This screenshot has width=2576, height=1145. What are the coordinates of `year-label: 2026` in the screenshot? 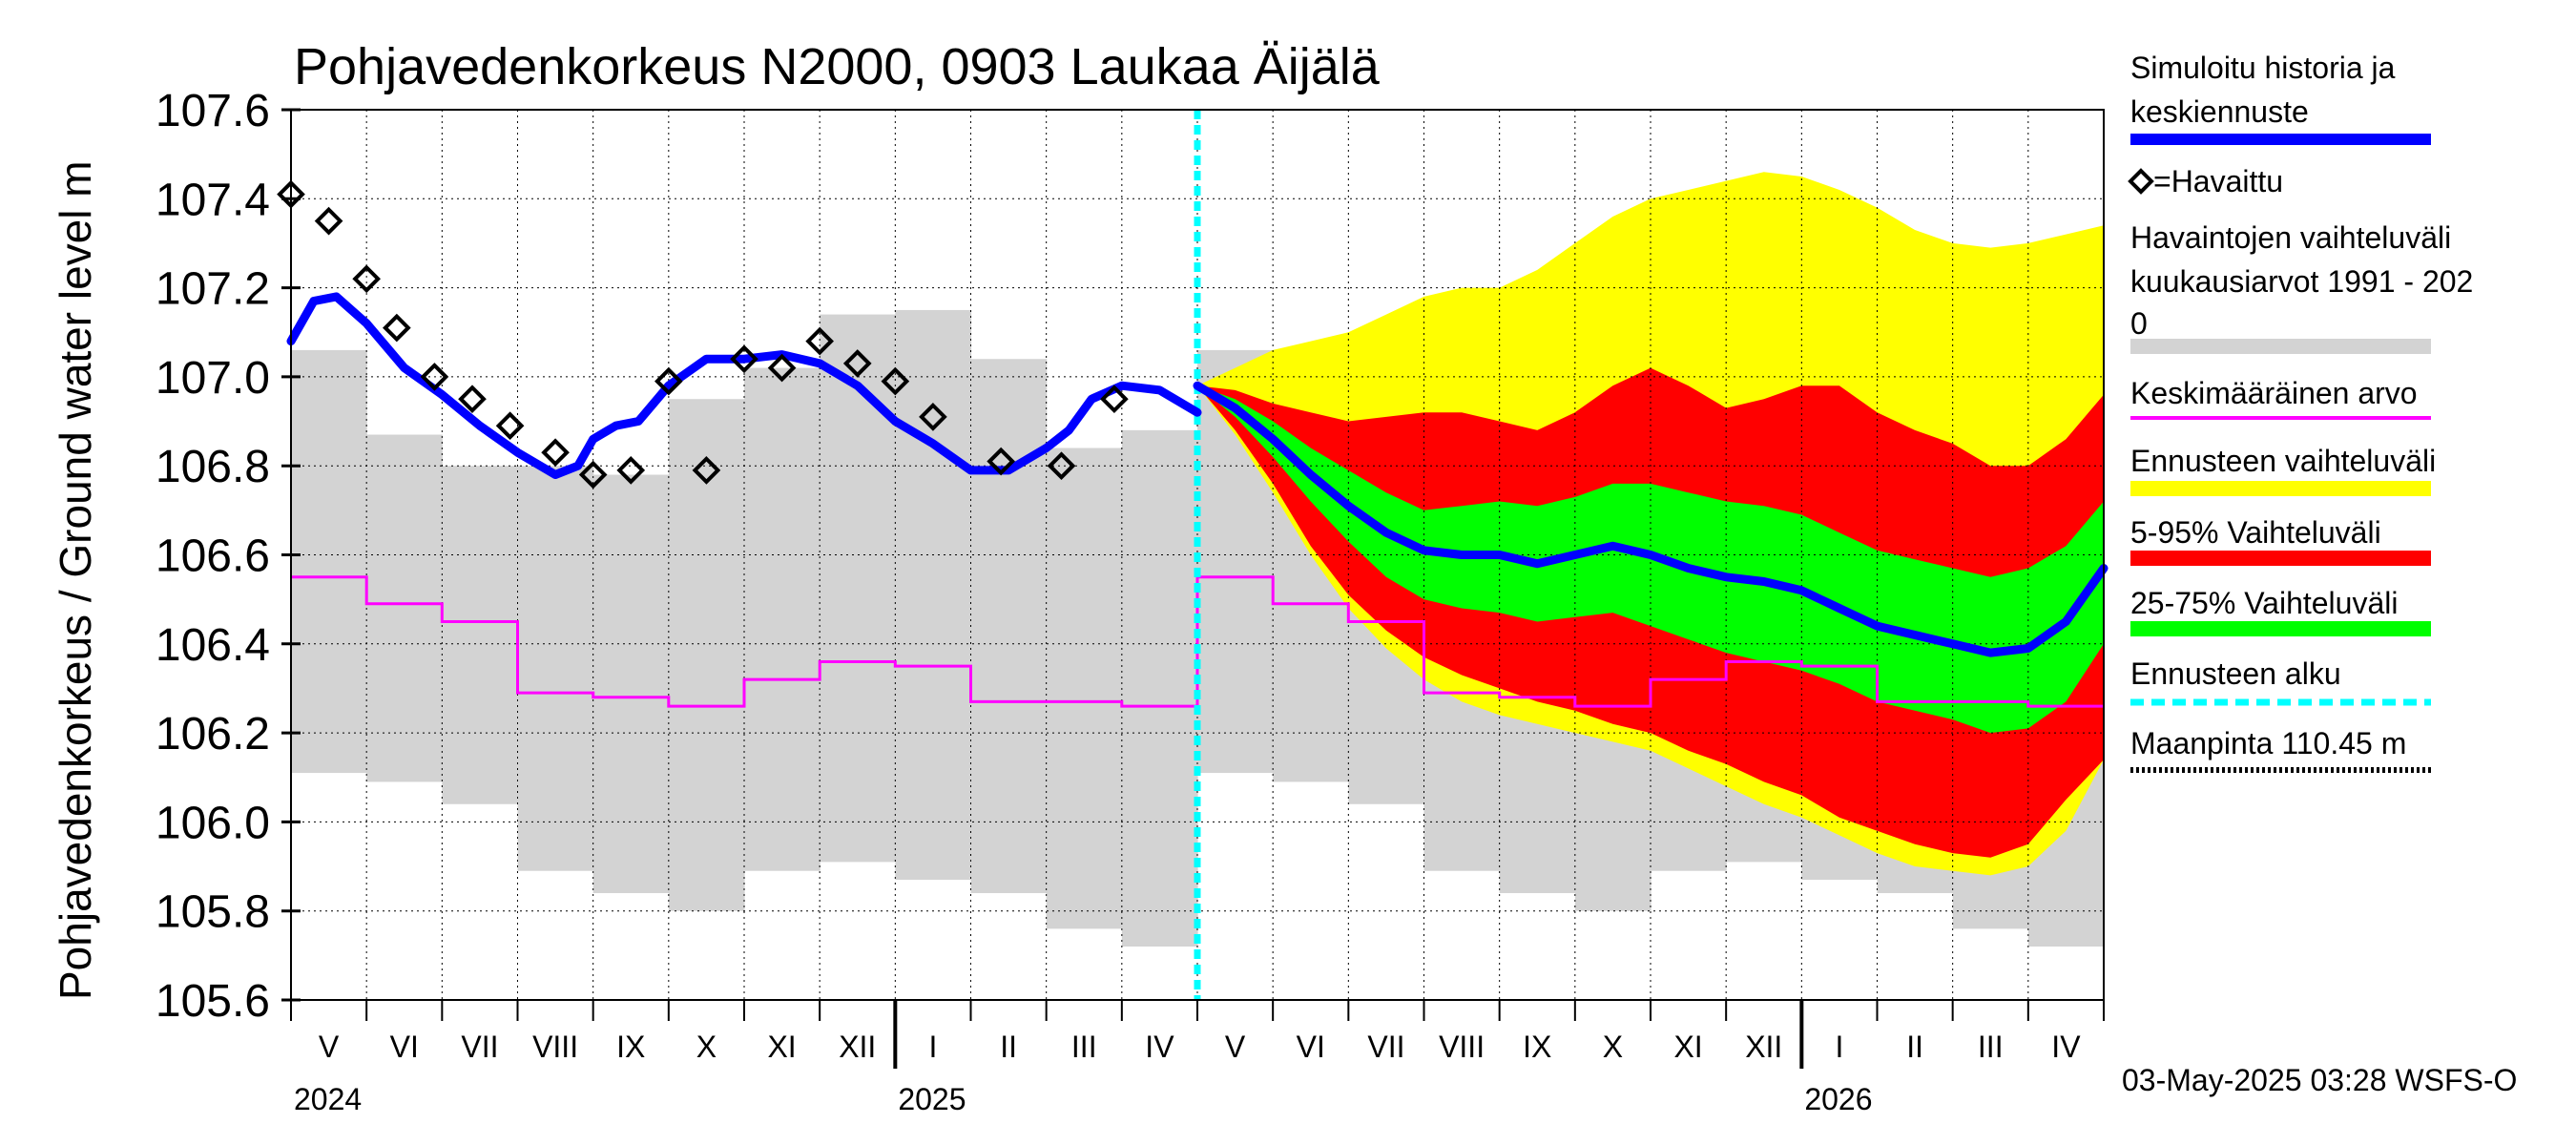 It's located at (1838, 1099).